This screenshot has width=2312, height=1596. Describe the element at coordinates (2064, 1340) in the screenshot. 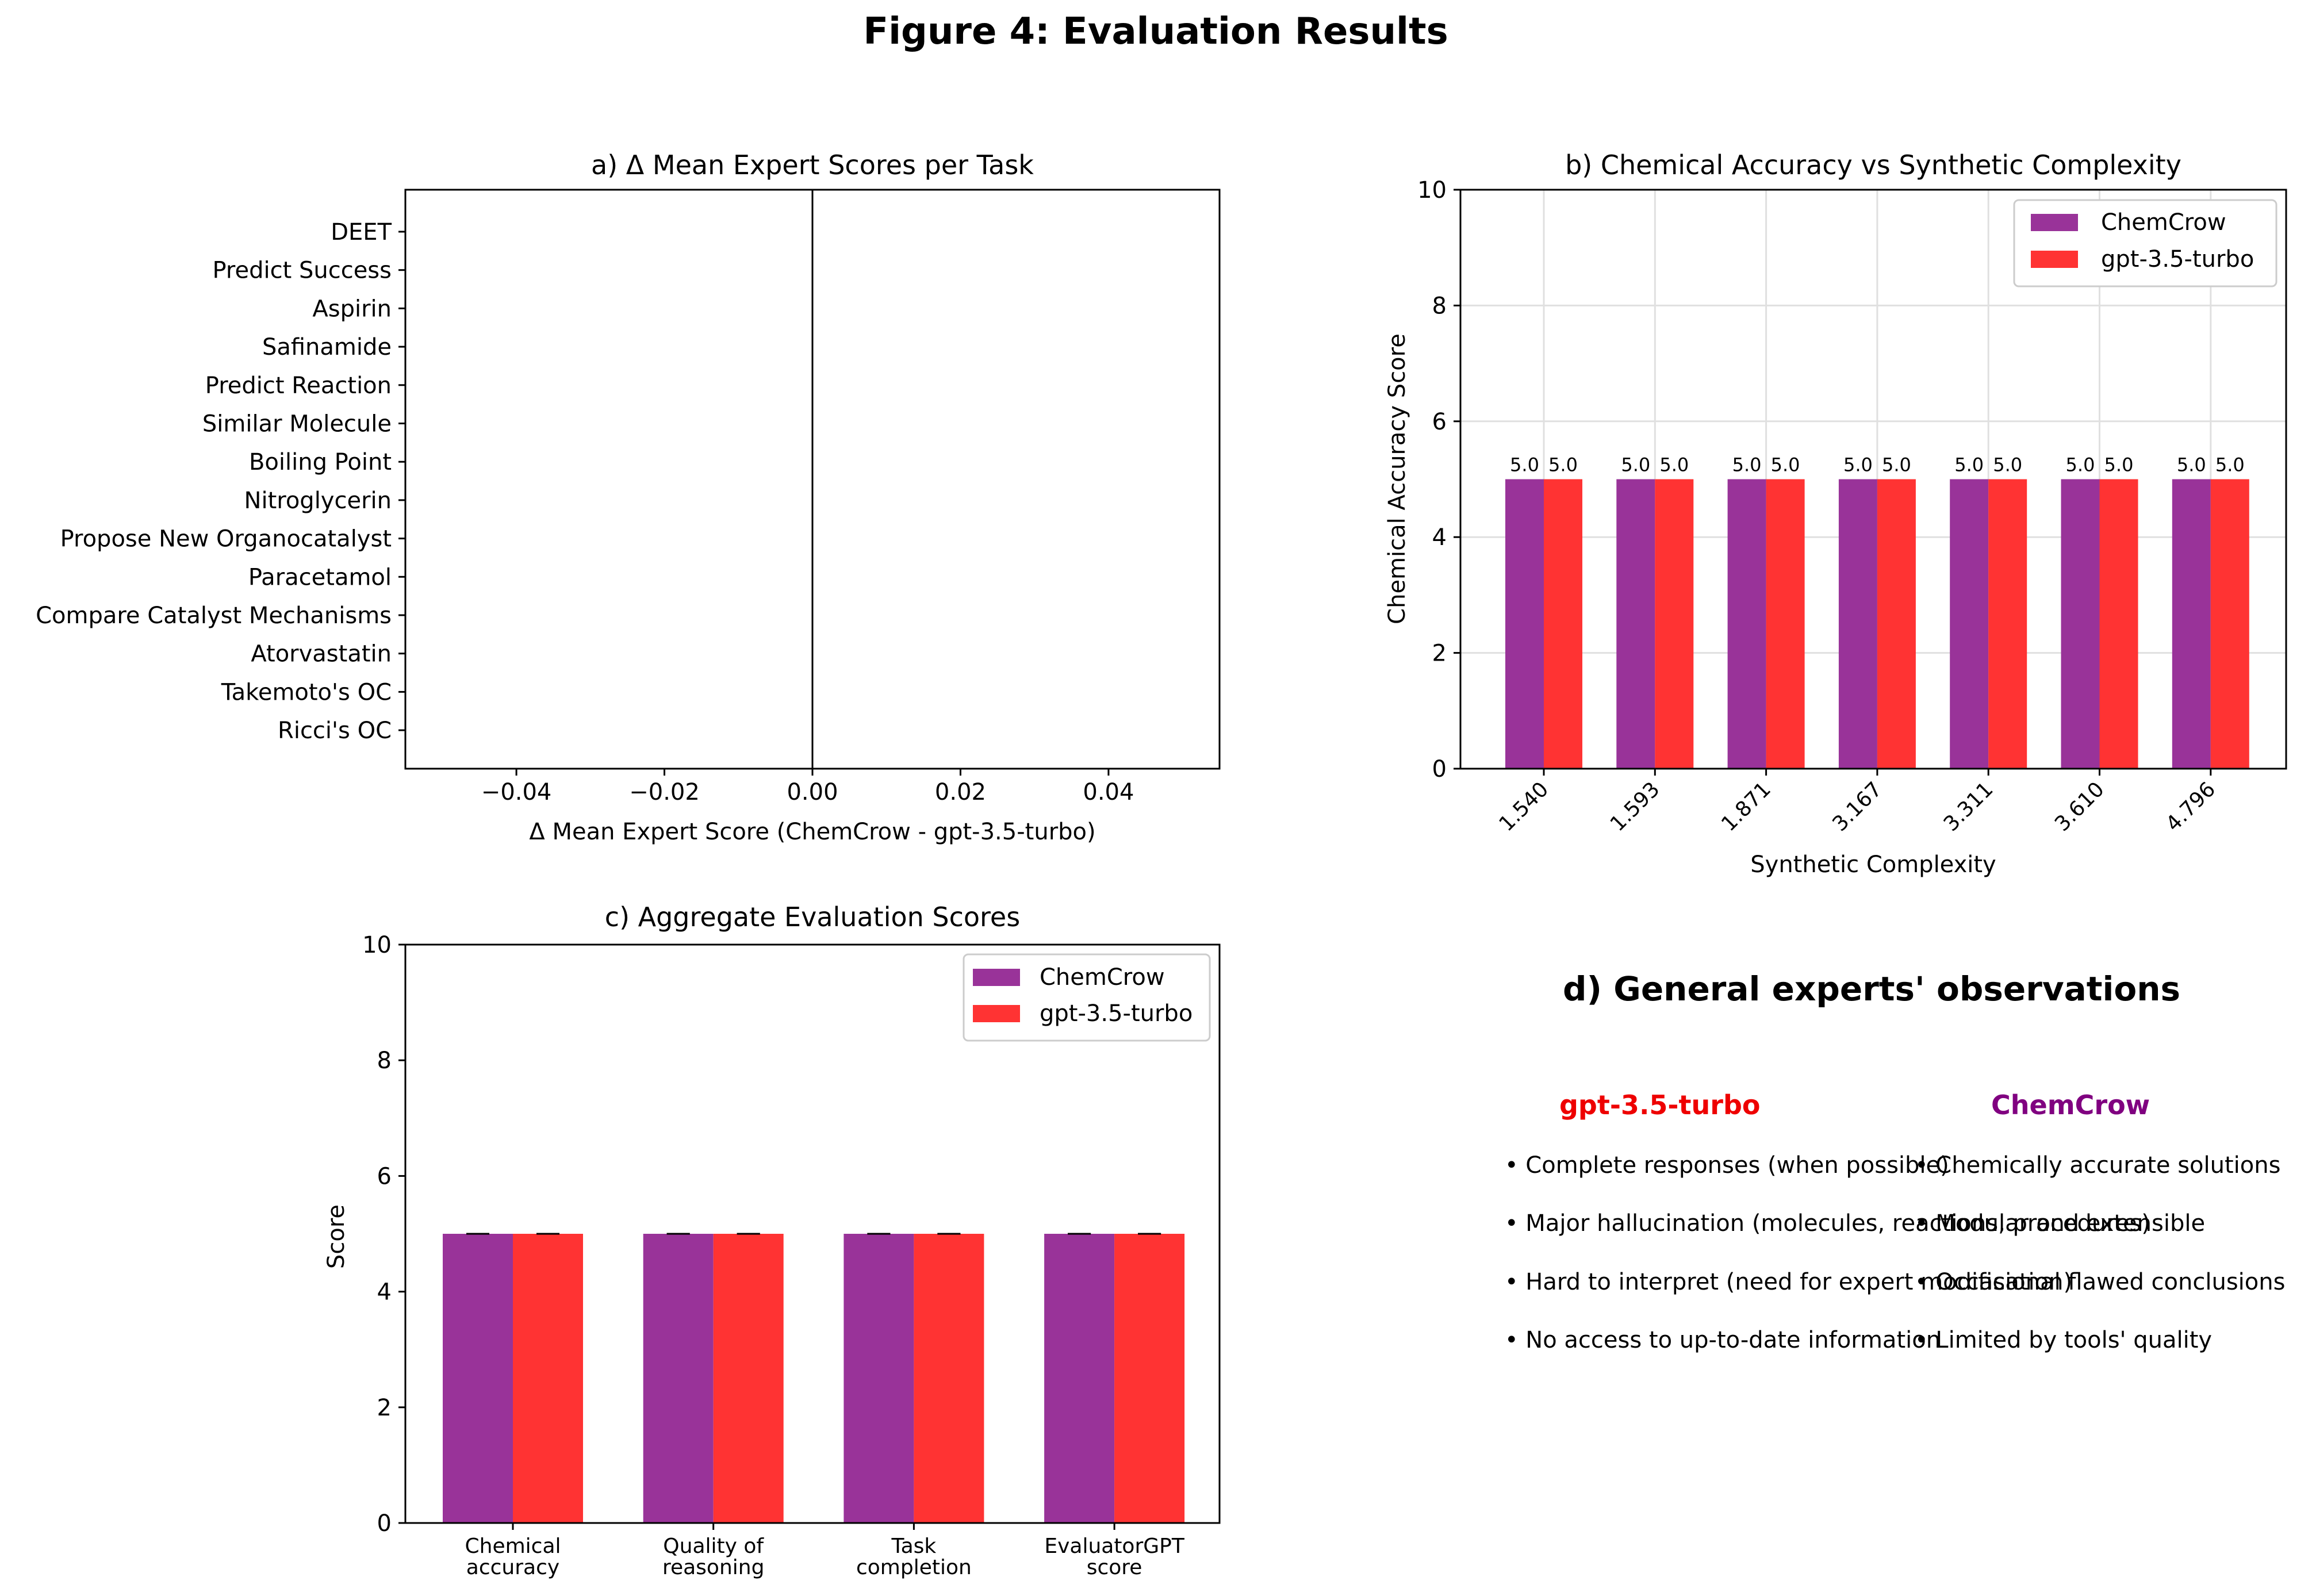

I see `chemcrow-observation-item: • Limited by tools' quality` at that location.